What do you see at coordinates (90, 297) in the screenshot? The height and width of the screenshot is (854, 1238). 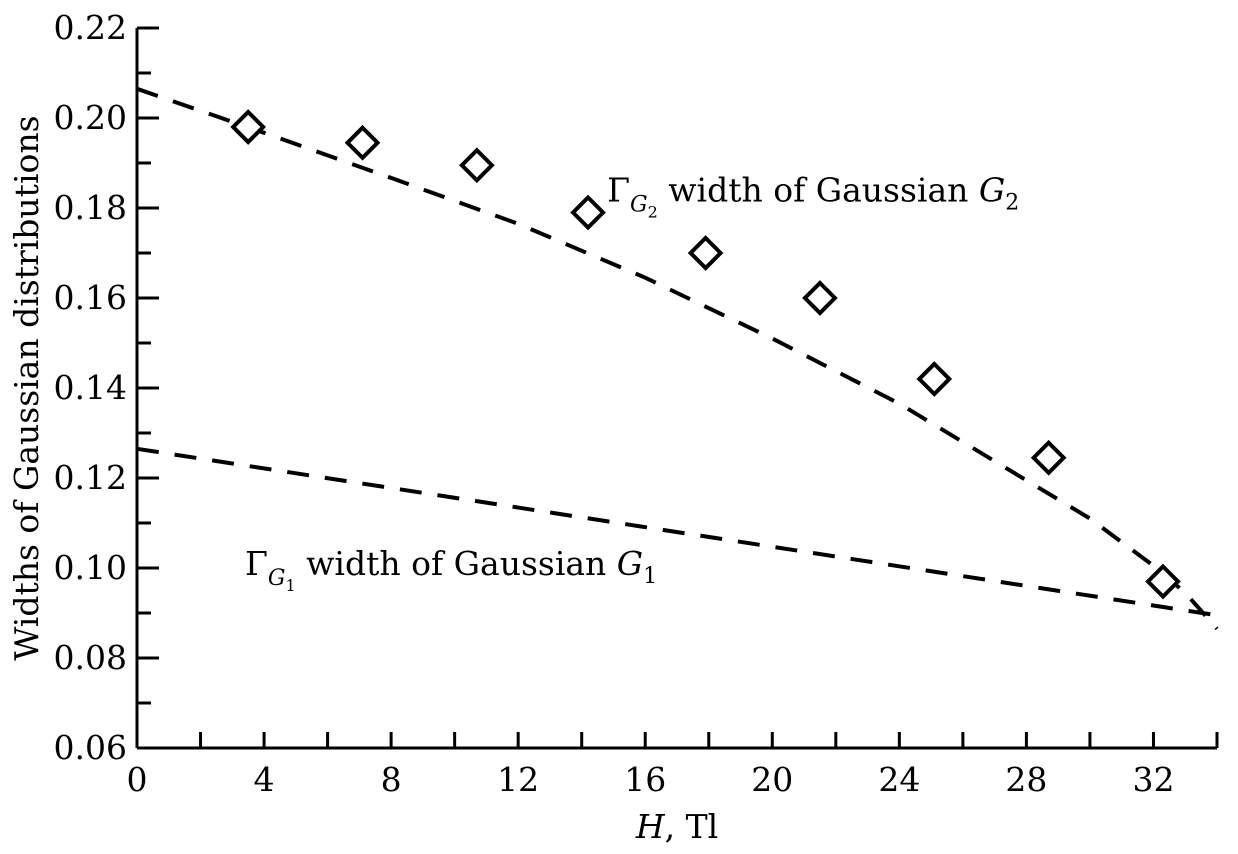 I see `y-tick-label: 0.16` at bounding box center [90, 297].